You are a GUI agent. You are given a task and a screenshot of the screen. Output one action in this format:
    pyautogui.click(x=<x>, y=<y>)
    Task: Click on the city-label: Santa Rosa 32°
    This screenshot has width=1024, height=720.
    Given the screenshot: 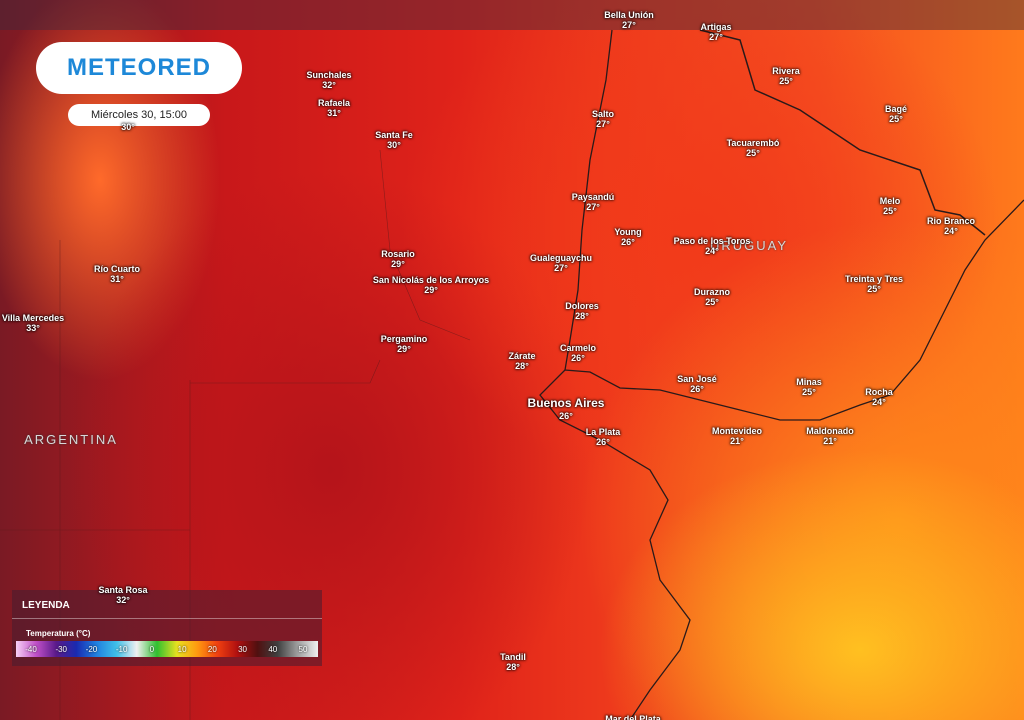 What is the action you would take?
    pyautogui.click(x=122, y=595)
    